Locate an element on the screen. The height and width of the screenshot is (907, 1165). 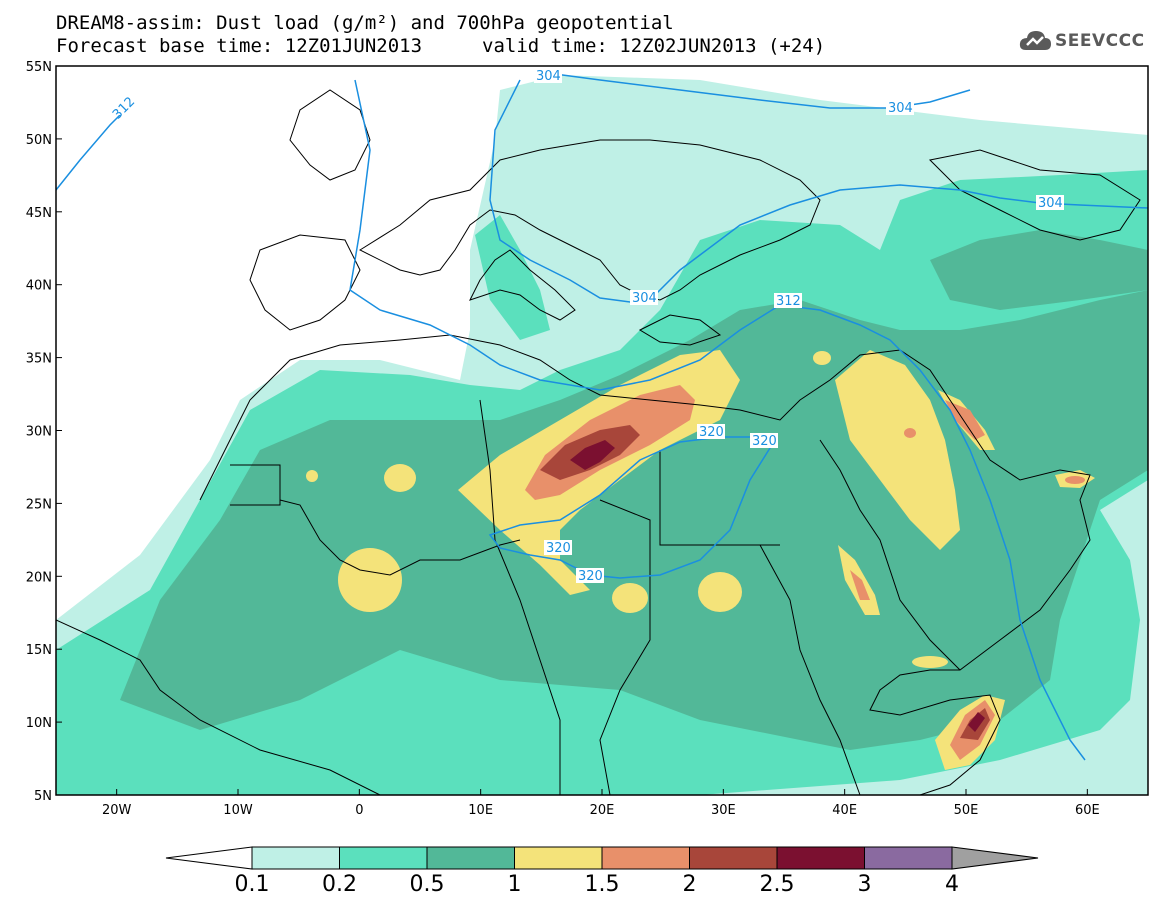
lat-tick-label: 40N is located at coordinates (39, 286).